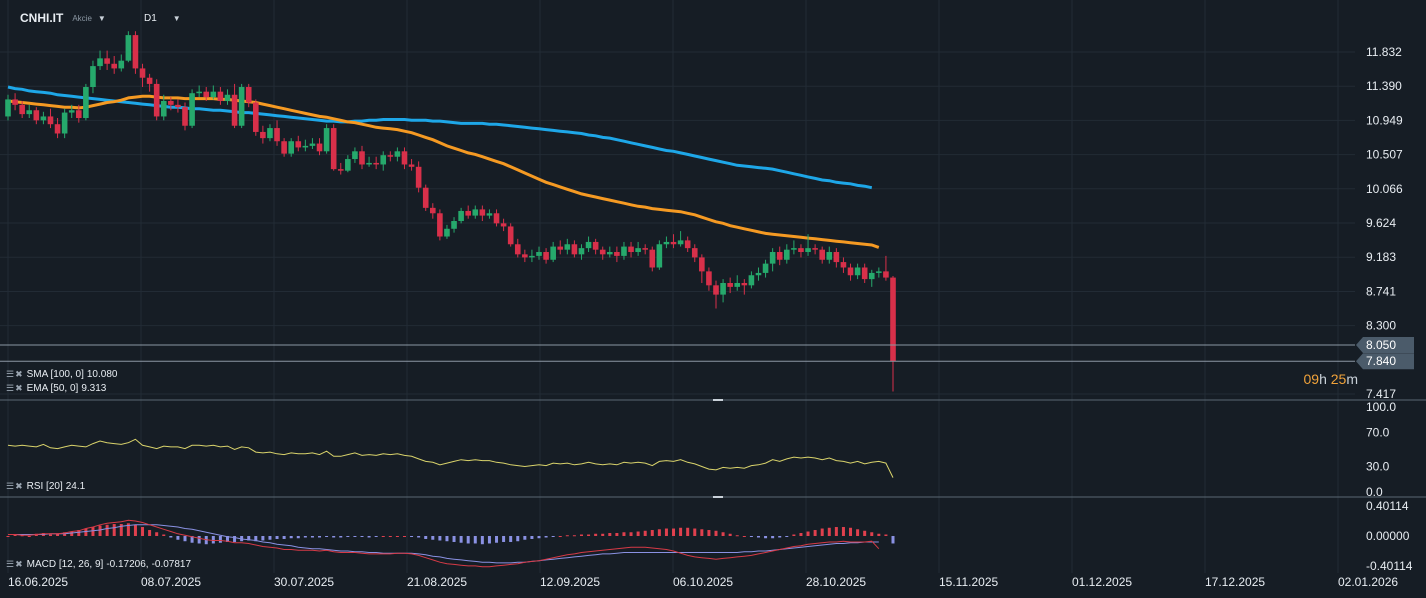 The width and height of the screenshot is (1426, 598). What do you see at coordinates (56, 388) in the screenshot?
I see `ema-legend: ☰✖ EMA [50, 0] 9.313` at bounding box center [56, 388].